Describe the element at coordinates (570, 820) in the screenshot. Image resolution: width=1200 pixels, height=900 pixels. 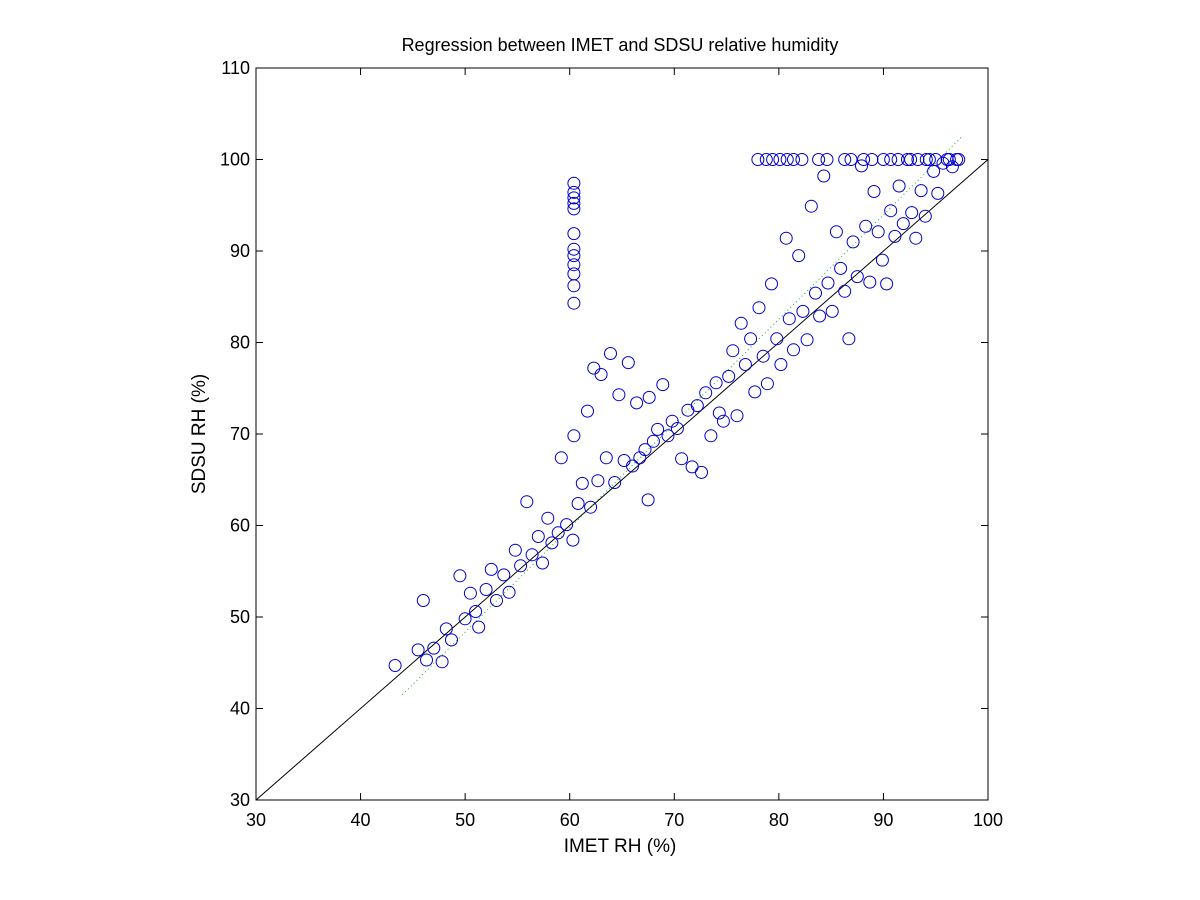
I see `x-tick-label: 60` at that location.